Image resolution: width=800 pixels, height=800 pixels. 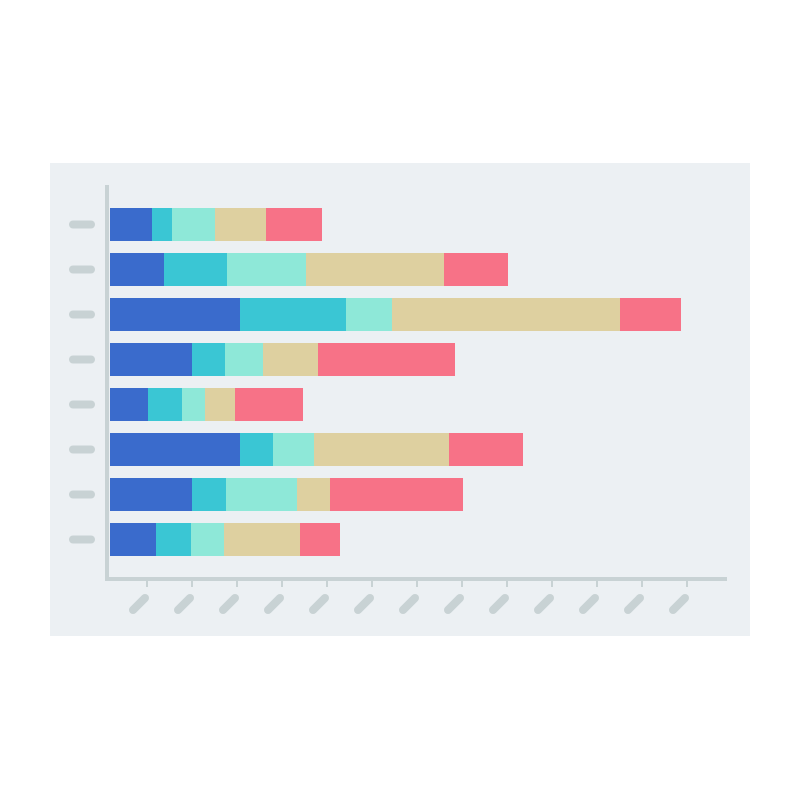 I want to click on x-axis, so click(x=416, y=579).